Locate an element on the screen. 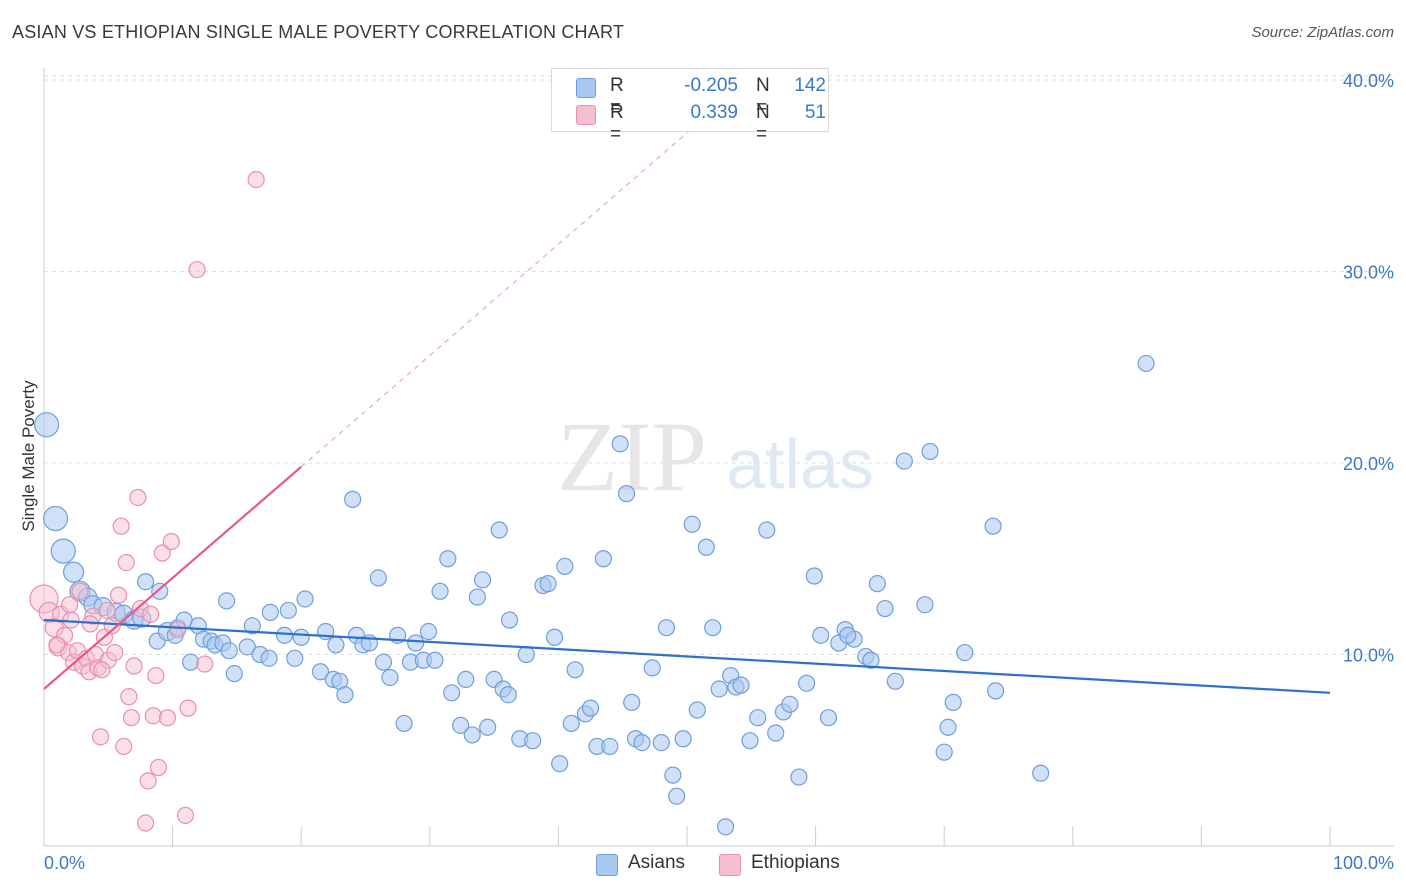  y-tick-label: 20.0% is located at coordinates (1368, 464).